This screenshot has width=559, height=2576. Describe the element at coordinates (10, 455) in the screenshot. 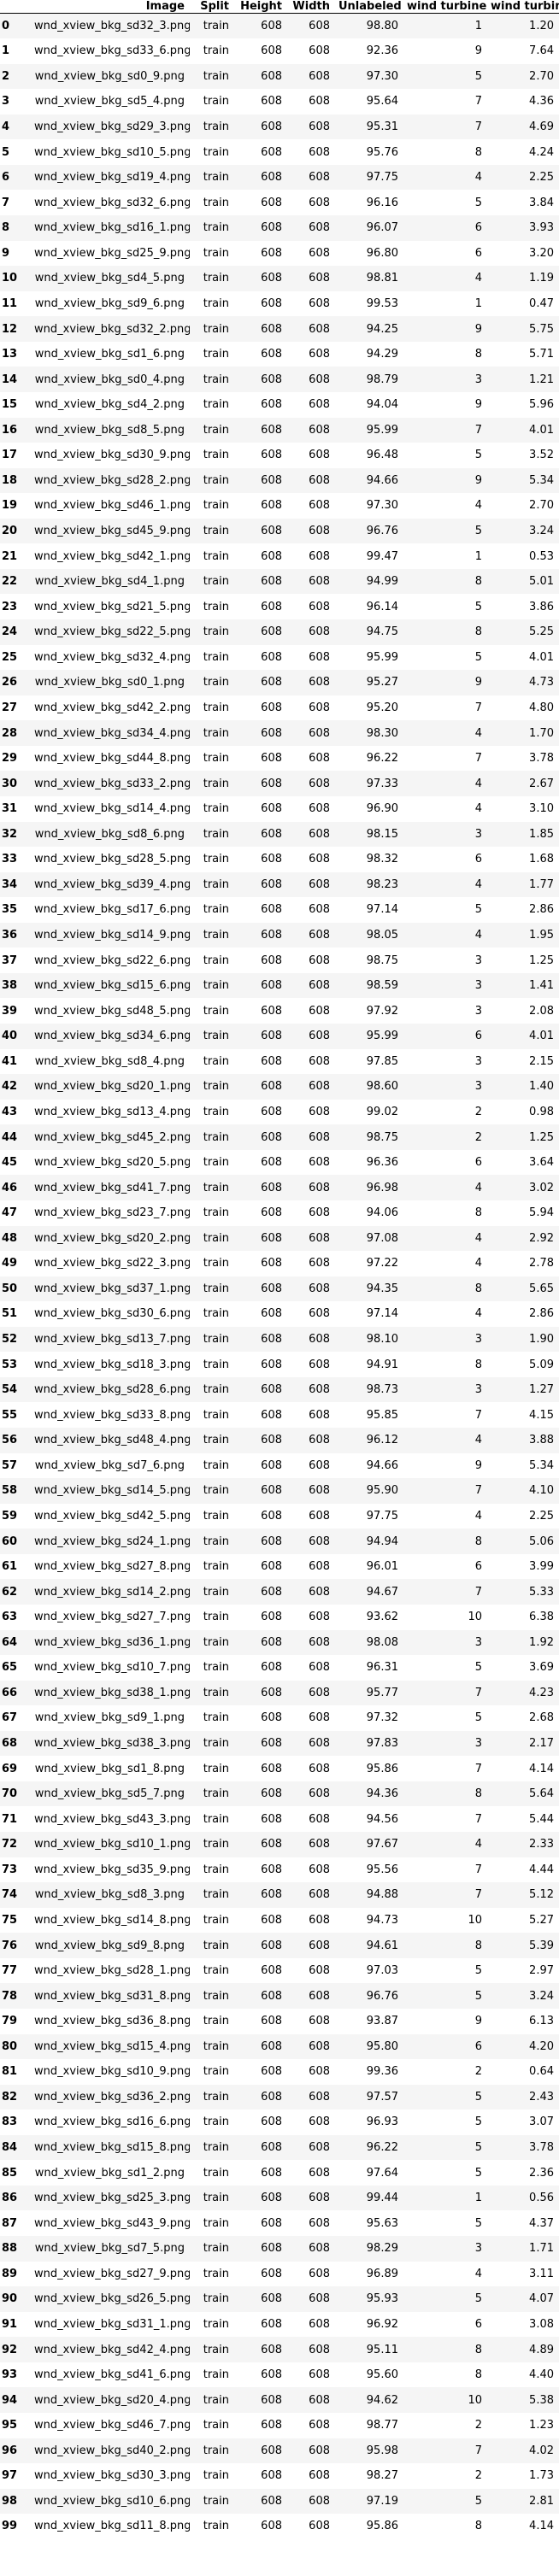

I see `row-index: 17` at that location.